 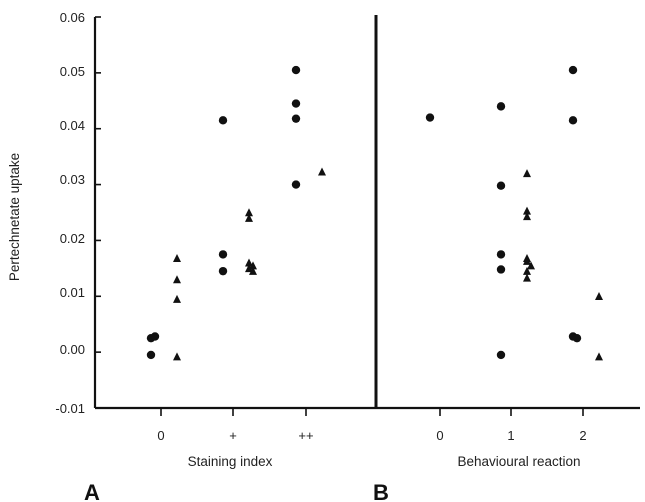 I want to click on panel-label-b: B, so click(x=381, y=491).